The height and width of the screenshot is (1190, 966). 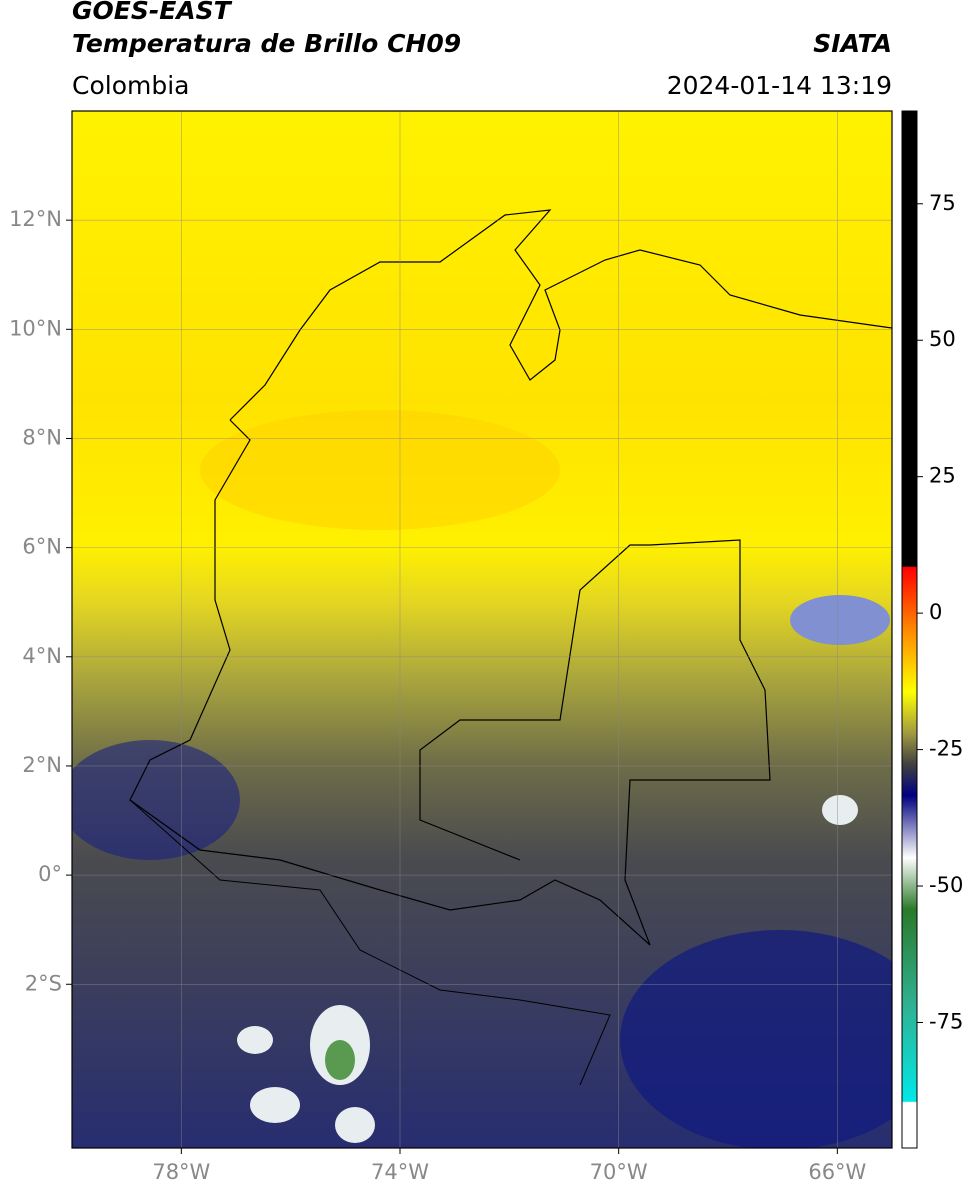 What do you see at coordinates (852, 43) in the screenshot?
I see `source: SIATA` at bounding box center [852, 43].